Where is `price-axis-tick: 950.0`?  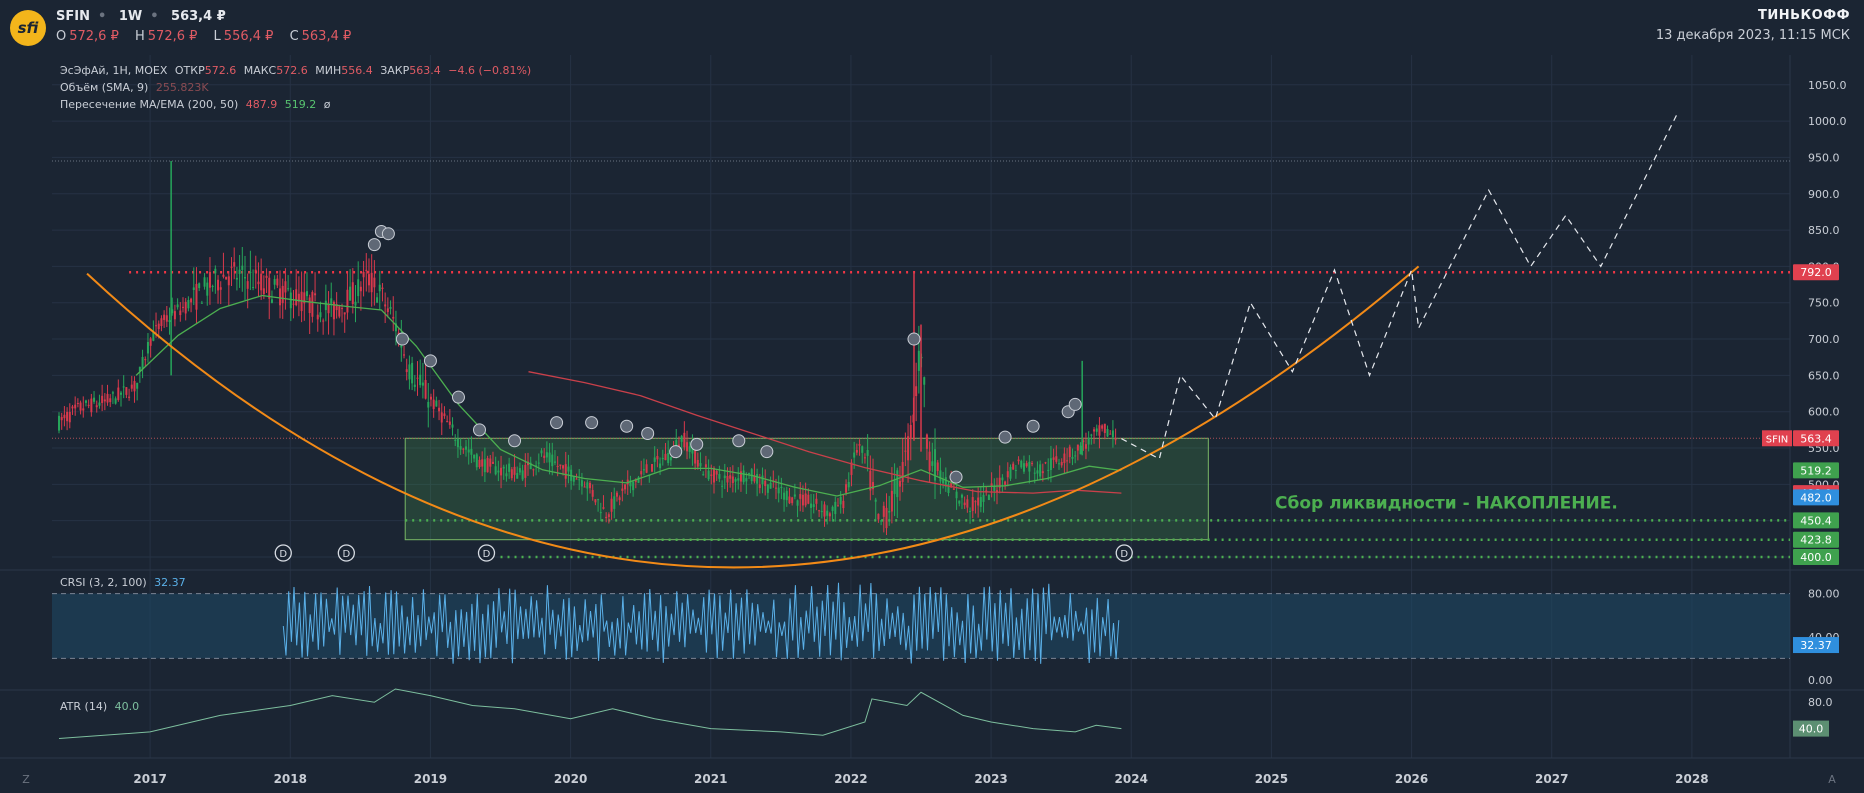 price-axis-tick: 950.0 is located at coordinates (1824, 157).